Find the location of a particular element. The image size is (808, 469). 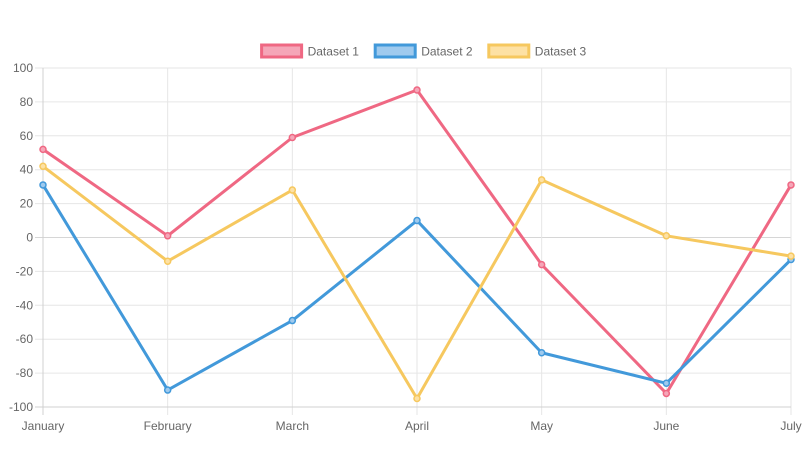

legend-item-dataset-1: Dataset 1 is located at coordinates (310, 51).